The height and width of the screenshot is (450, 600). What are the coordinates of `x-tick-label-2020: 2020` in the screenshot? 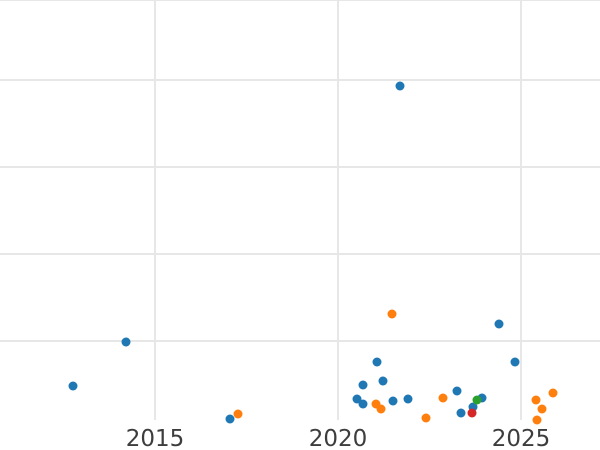 It's located at (338, 438).